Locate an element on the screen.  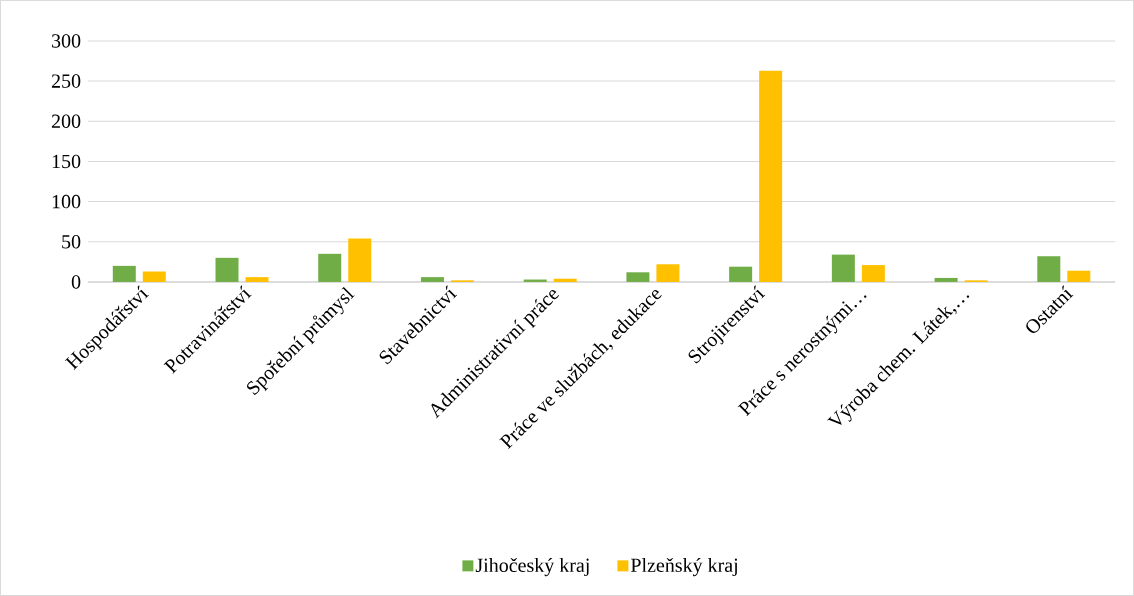
y-tick-label: 100 is located at coordinates (66, 201).